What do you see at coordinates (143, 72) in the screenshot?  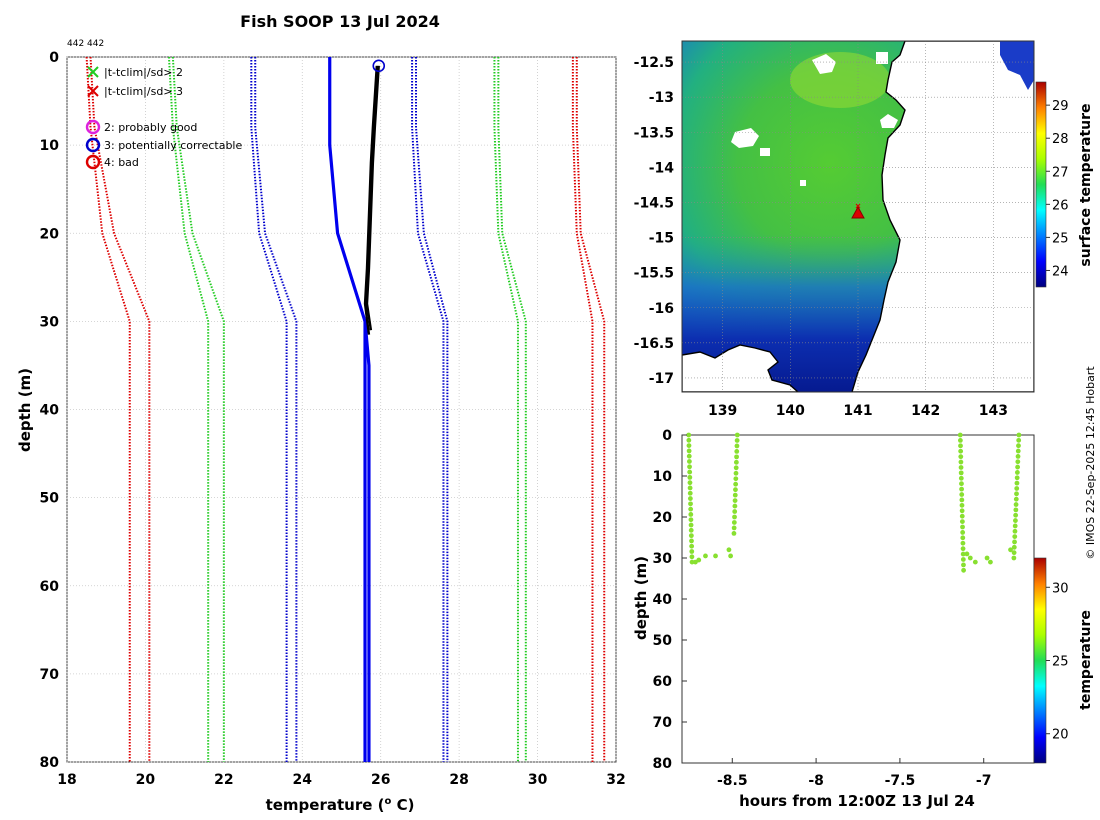 I see `legend-label: |t-tclim|/sd> 2` at bounding box center [143, 72].